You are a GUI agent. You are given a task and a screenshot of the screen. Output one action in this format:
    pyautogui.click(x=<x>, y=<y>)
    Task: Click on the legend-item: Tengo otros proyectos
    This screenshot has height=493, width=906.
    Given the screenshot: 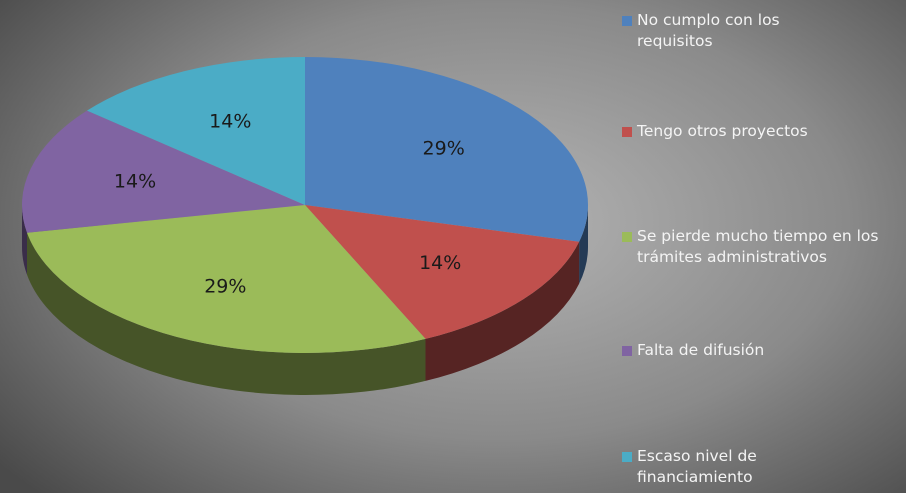 What is the action you would take?
    pyautogui.click(x=742, y=131)
    